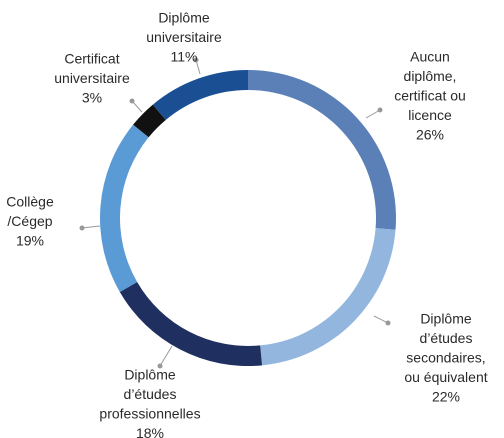 Image resolution: width=504 pixels, height=438 pixels. Describe the element at coordinates (150, 431) in the screenshot. I see `value-label: 18%` at that location.